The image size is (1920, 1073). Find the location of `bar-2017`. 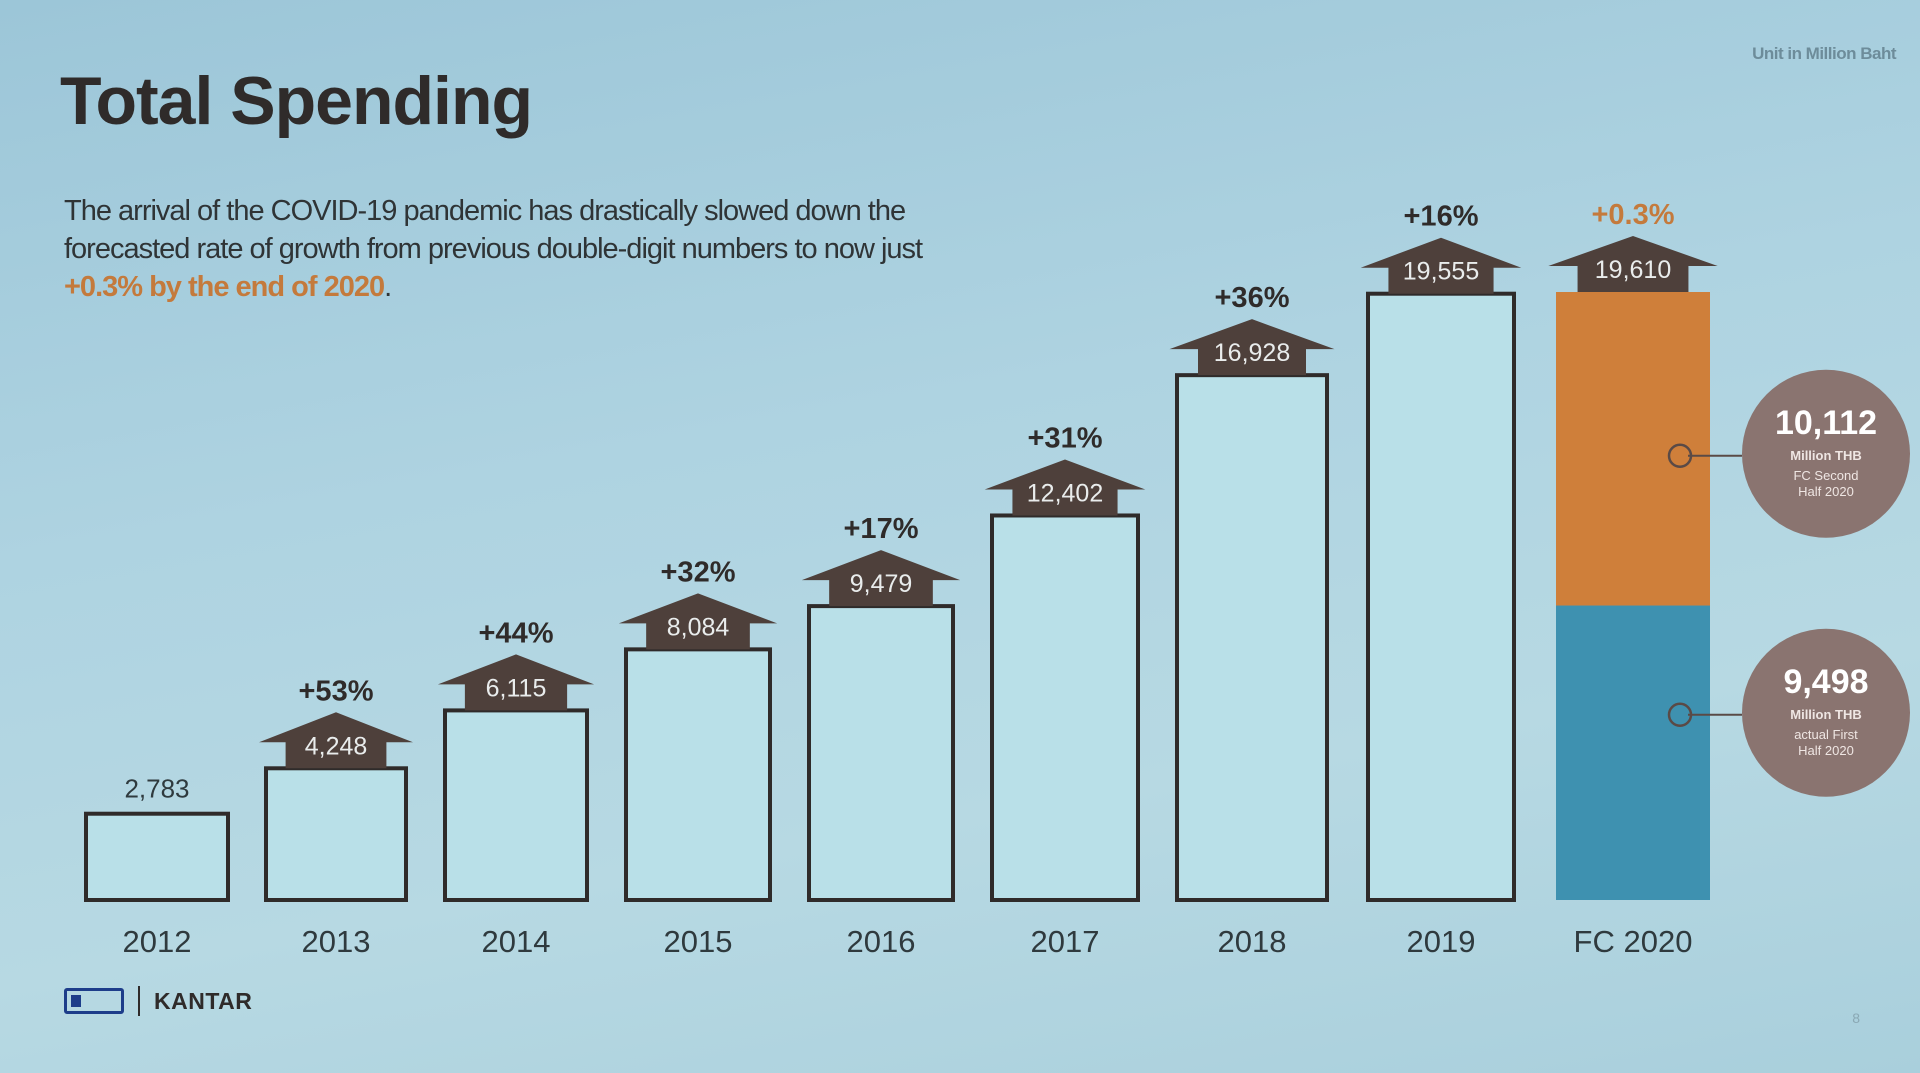

bar-2017 is located at coordinates (1065, 707).